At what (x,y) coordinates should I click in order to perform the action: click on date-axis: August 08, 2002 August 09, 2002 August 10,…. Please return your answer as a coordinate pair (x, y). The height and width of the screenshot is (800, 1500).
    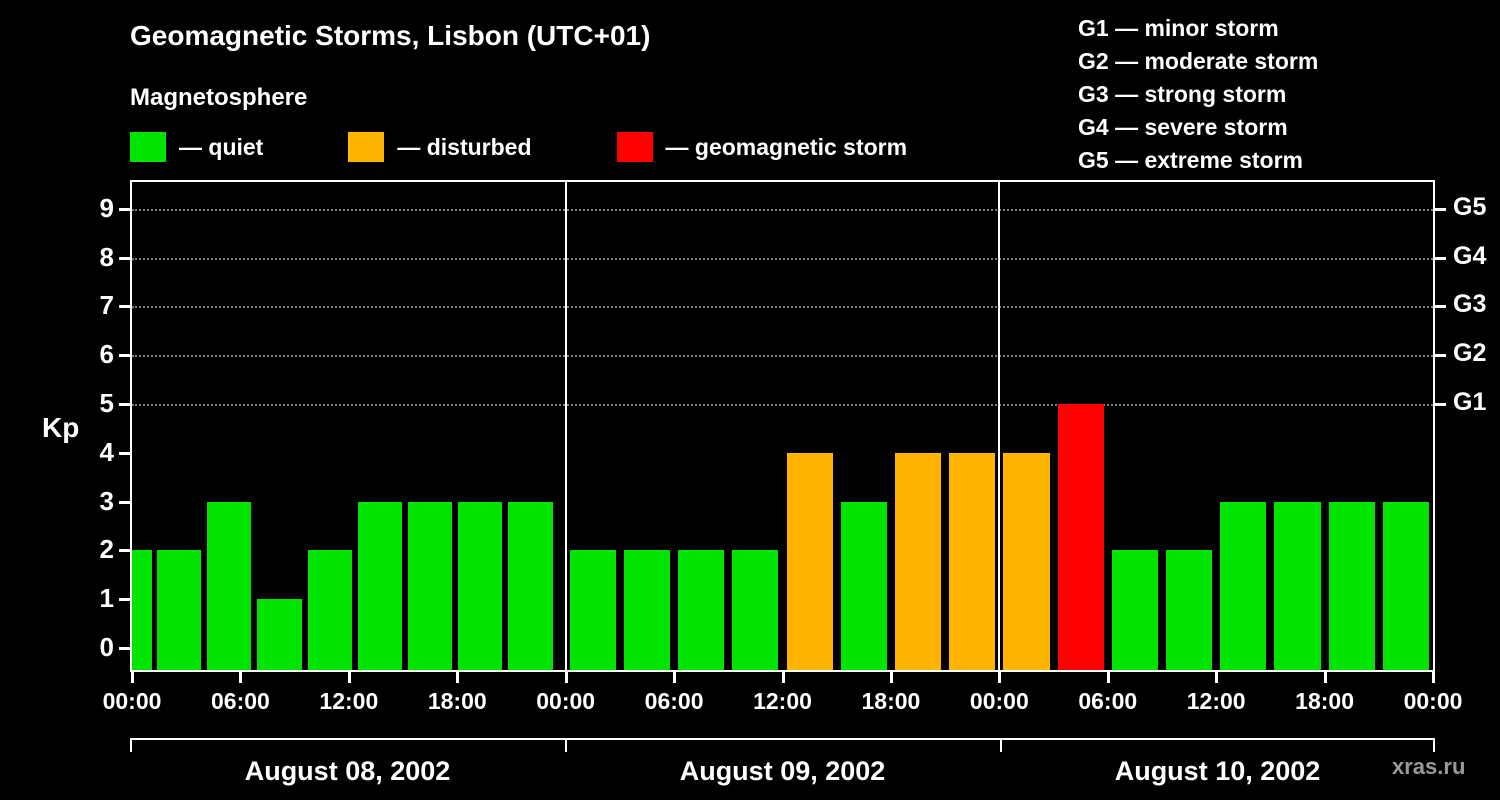
    Looking at the image, I should click on (782, 768).